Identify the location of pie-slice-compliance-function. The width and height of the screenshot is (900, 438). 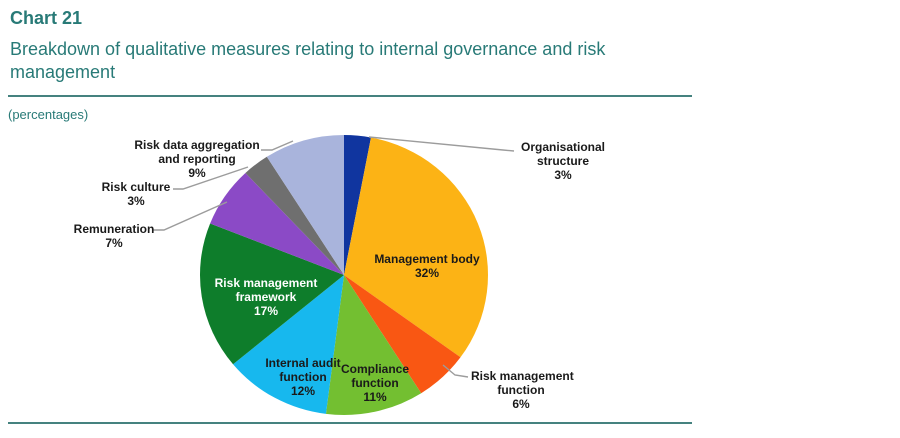
(373, 345).